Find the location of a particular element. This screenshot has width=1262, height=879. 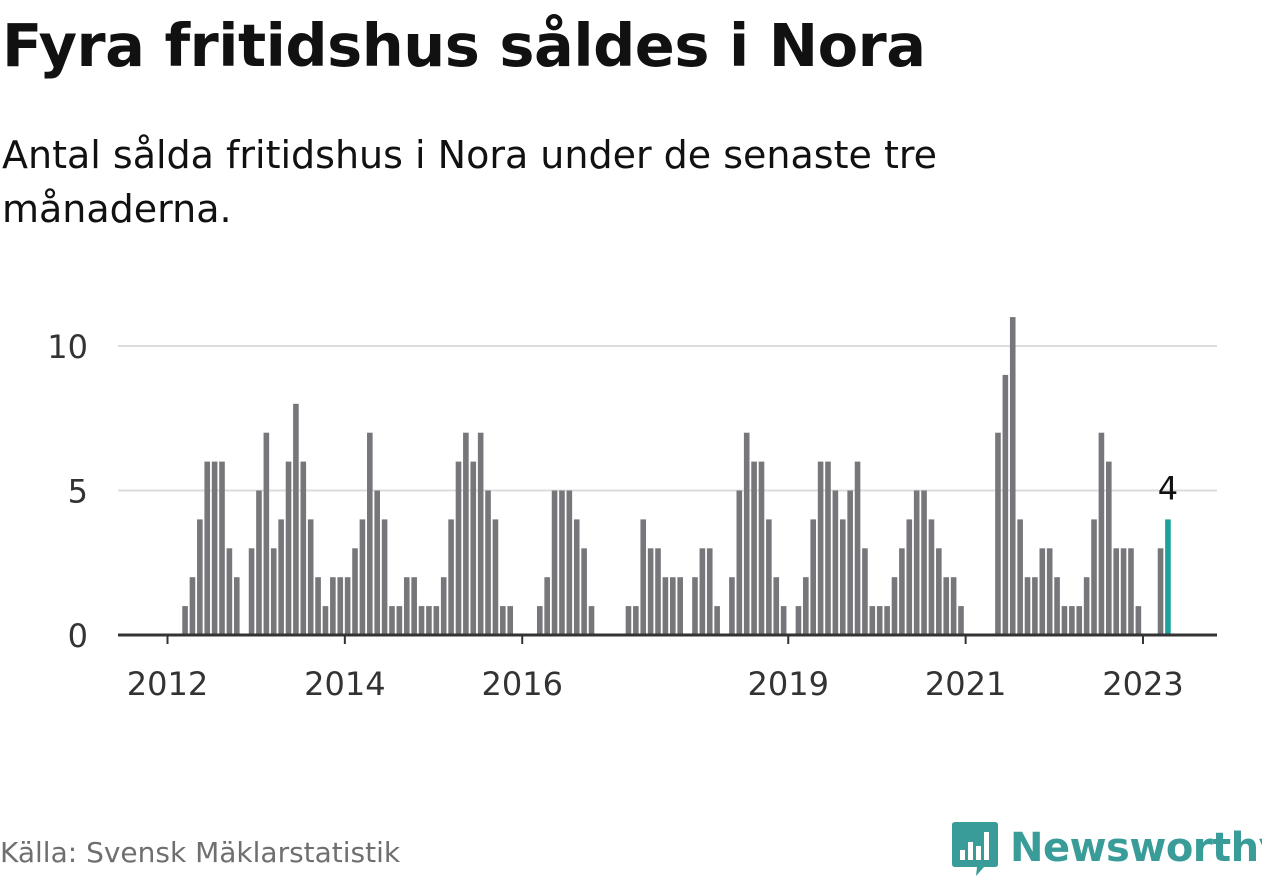

bar-highlight is located at coordinates (1168, 577).